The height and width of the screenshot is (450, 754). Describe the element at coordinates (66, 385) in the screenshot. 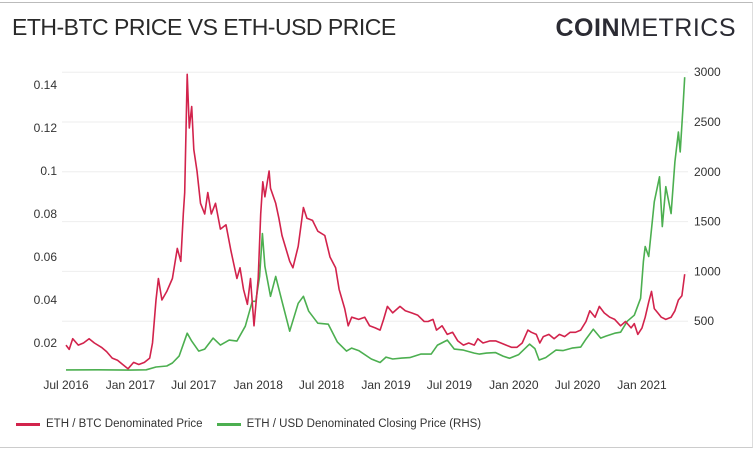

I see `x-tick-label: Jul 2016` at that location.